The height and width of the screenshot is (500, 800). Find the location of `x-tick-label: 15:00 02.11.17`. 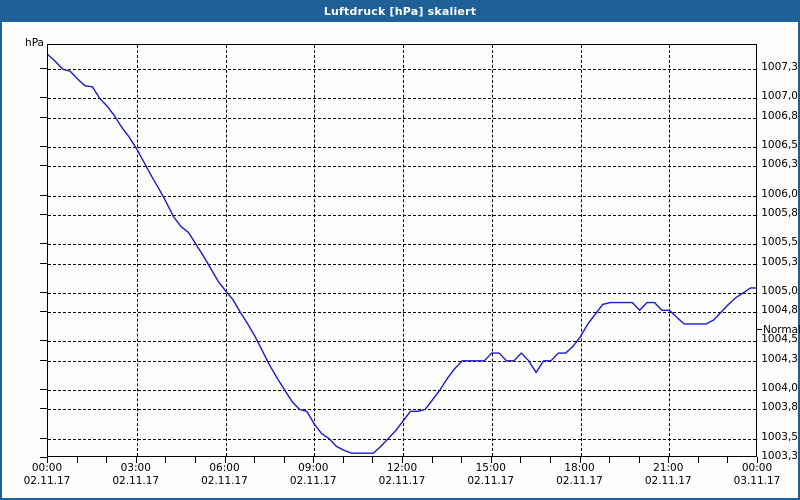

x-tick-label: 15:00 02.11.17 is located at coordinates (491, 475).